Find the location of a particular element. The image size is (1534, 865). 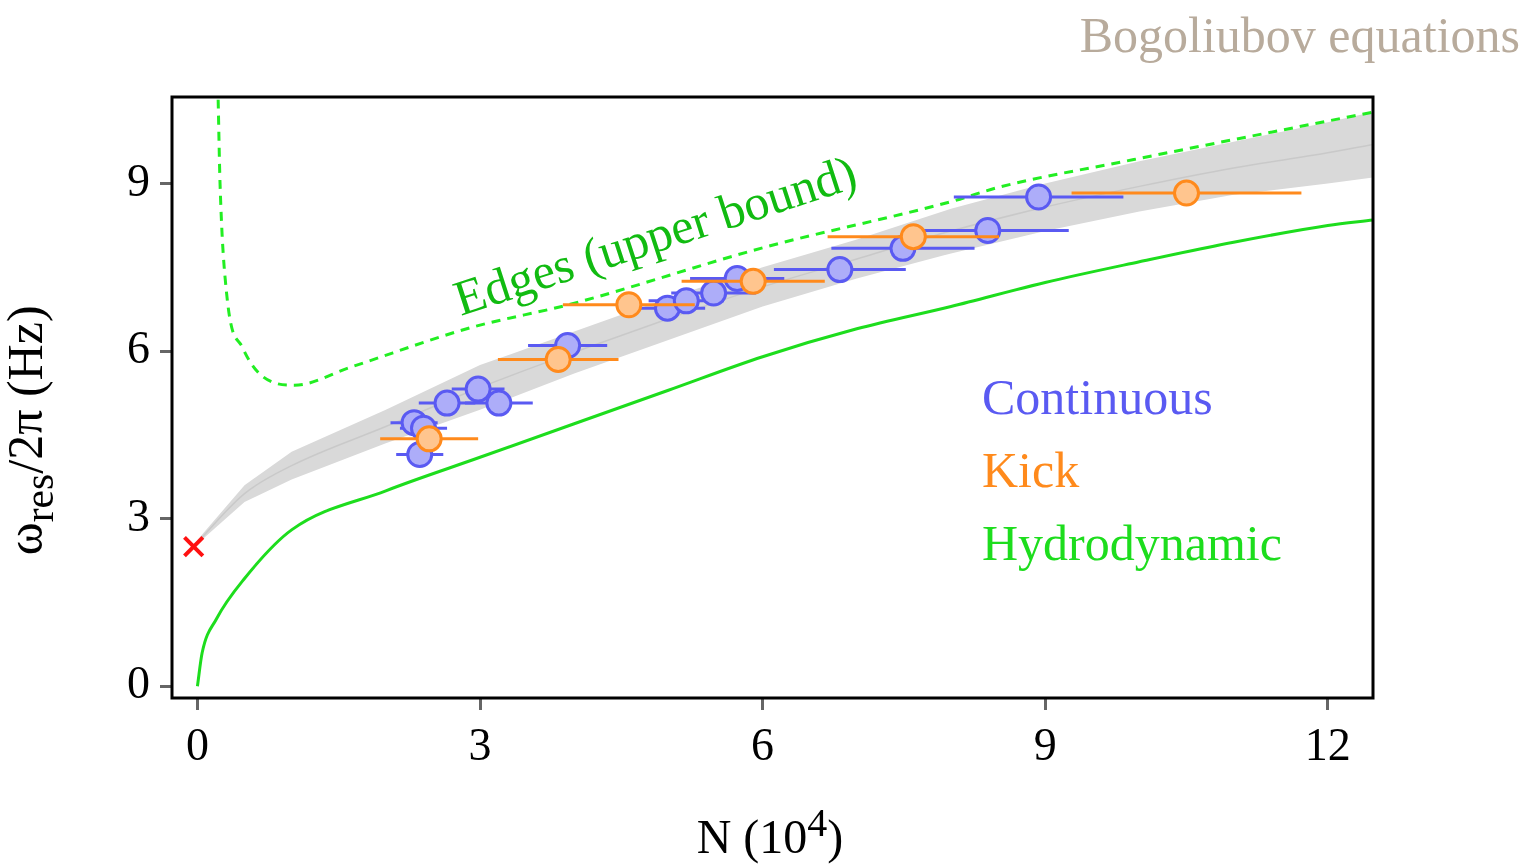

text: Edges (upper bound) is located at coordinates (655, 235).